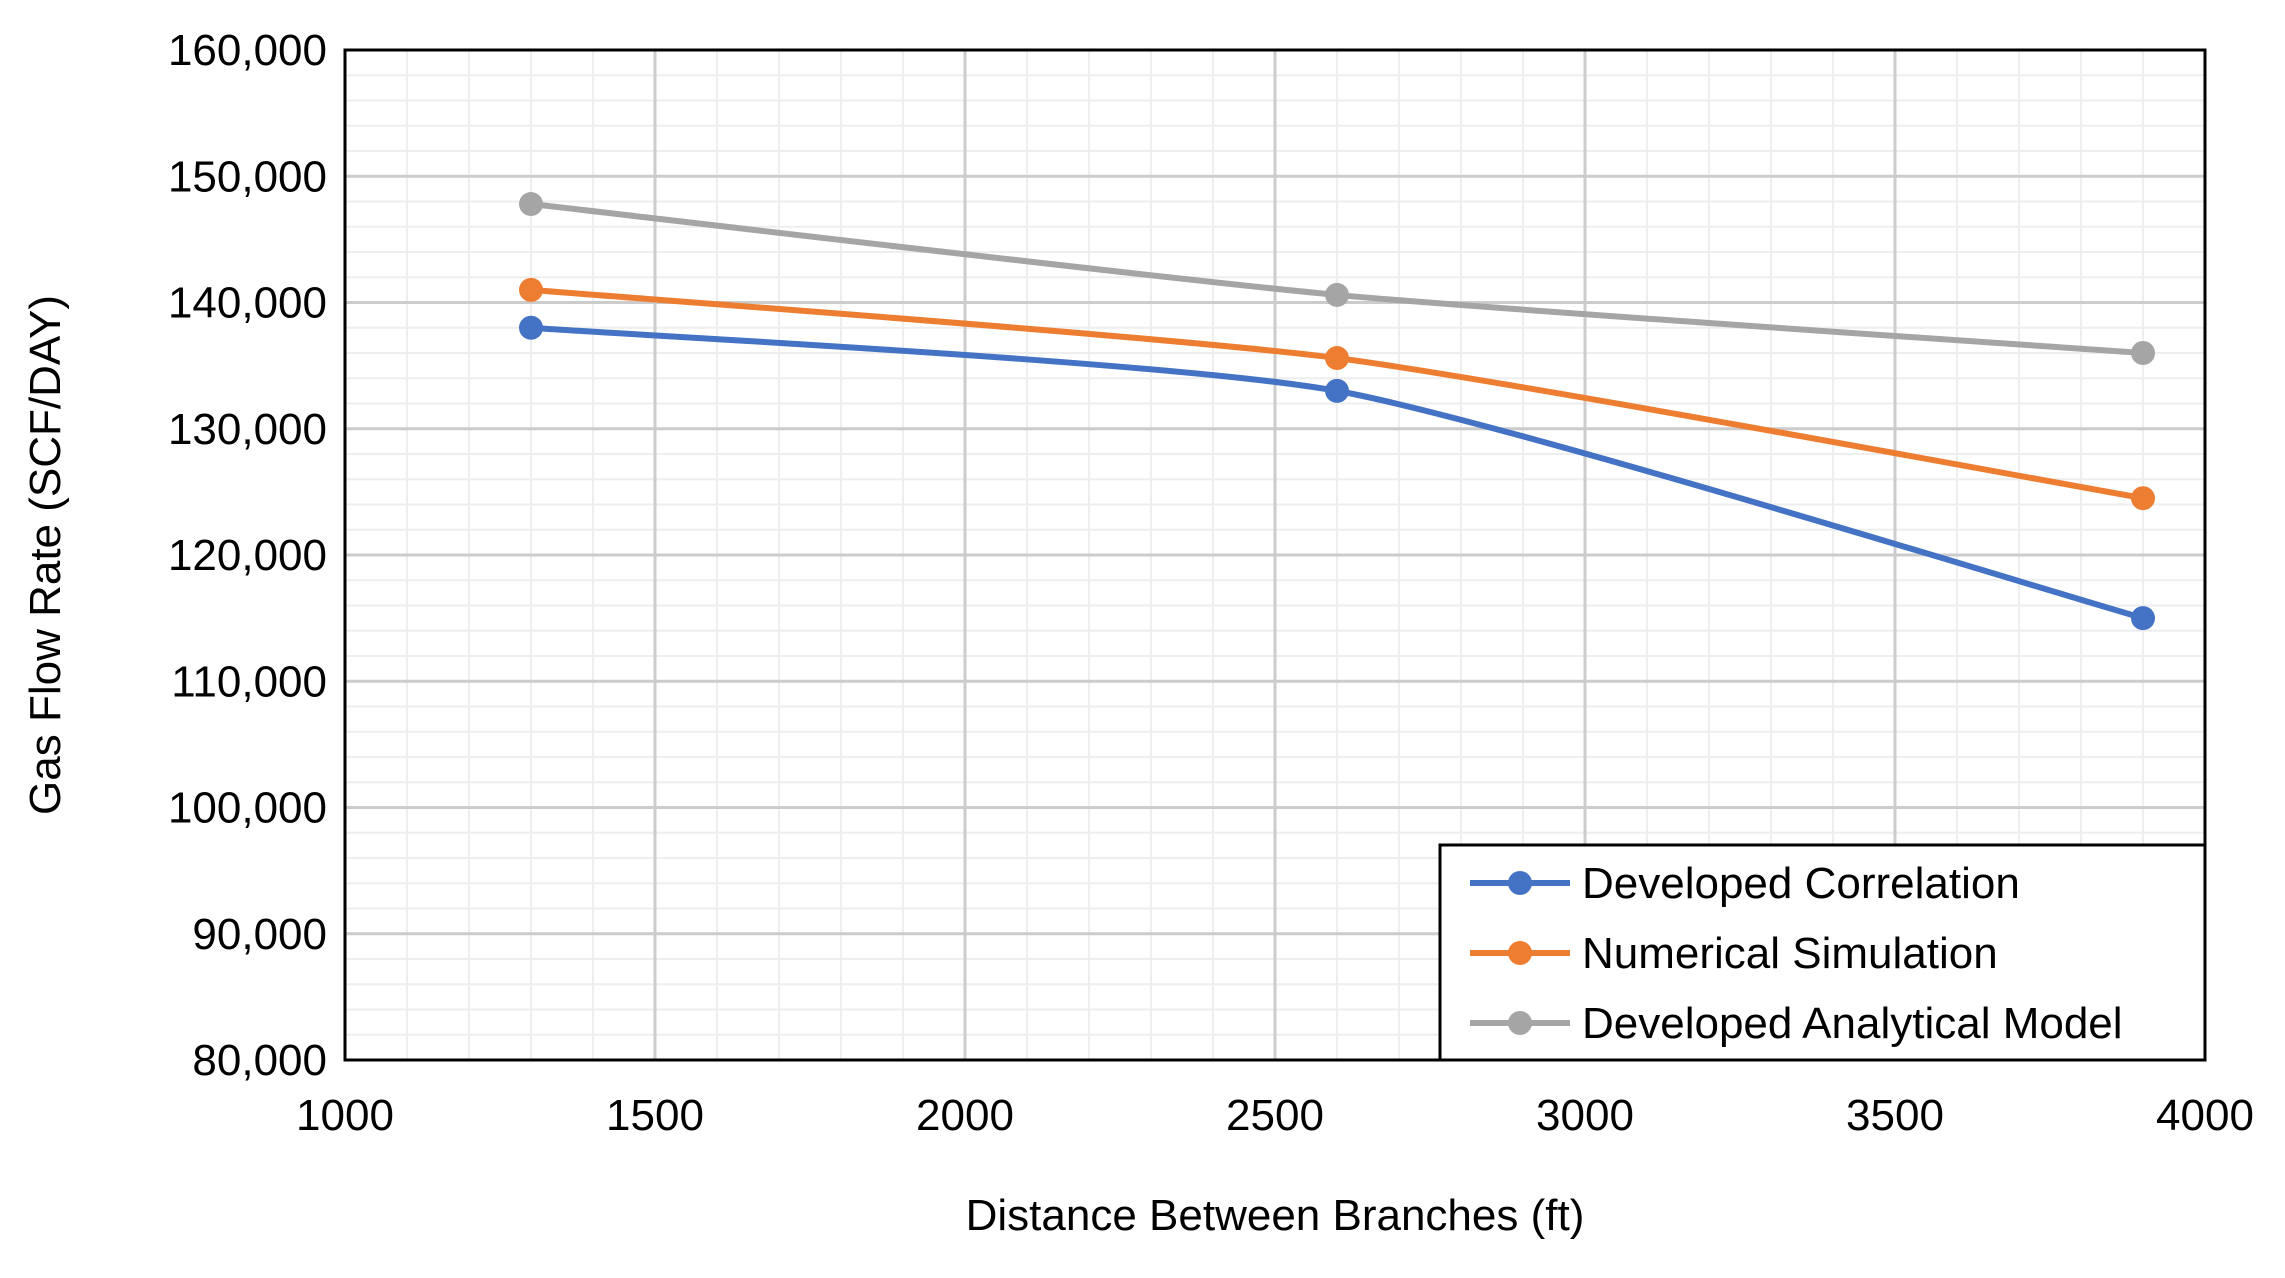  What do you see at coordinates (1895, 1115) in the screenshot?
I see `x-tick-label: 3500` at bounding box center [1895, 1115].